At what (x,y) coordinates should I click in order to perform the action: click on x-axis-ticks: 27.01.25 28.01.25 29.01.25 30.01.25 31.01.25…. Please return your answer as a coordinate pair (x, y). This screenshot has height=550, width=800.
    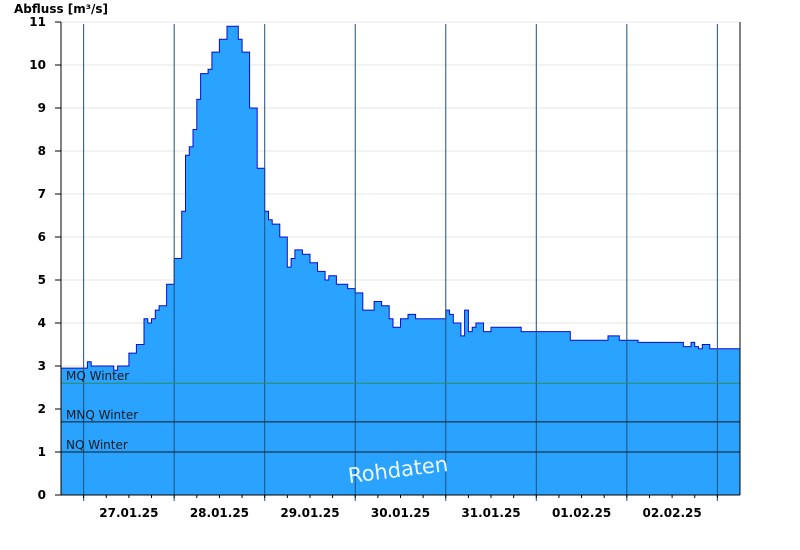
    Looking at the image, I should click on (400, 507).